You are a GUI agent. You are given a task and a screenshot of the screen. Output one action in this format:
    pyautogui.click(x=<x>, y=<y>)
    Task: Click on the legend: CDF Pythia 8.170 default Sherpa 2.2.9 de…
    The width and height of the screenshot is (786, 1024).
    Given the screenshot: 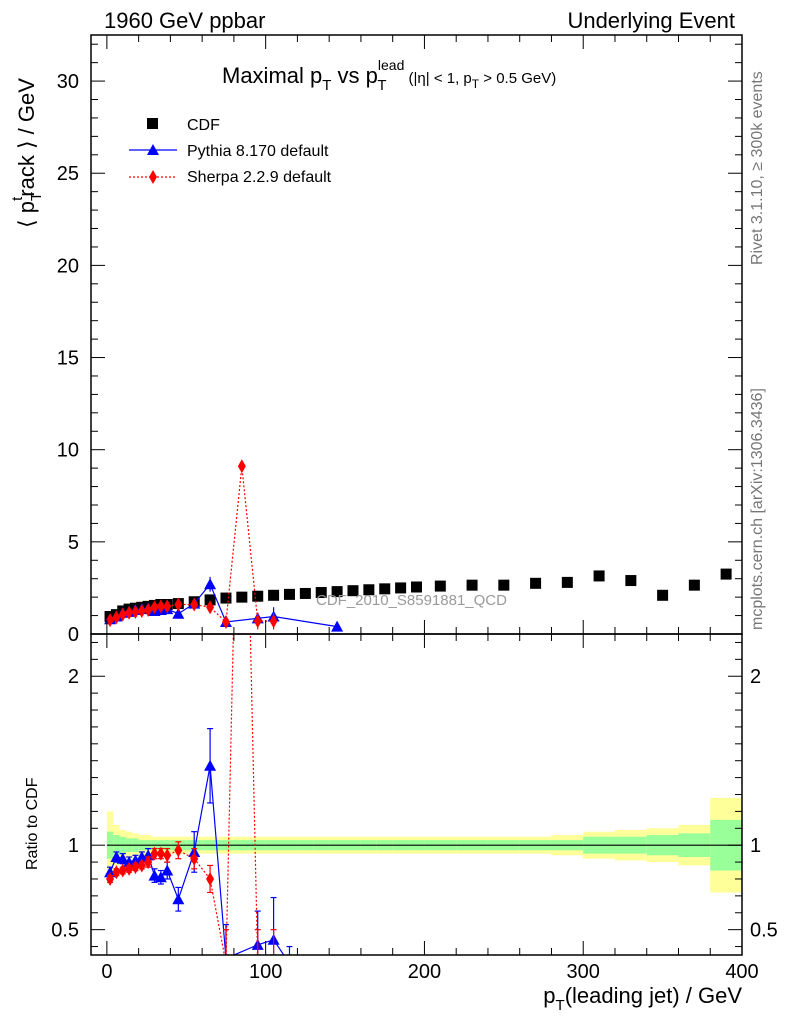 What is the action you would take?
    pyautogui.click(x=230, y=151)
    